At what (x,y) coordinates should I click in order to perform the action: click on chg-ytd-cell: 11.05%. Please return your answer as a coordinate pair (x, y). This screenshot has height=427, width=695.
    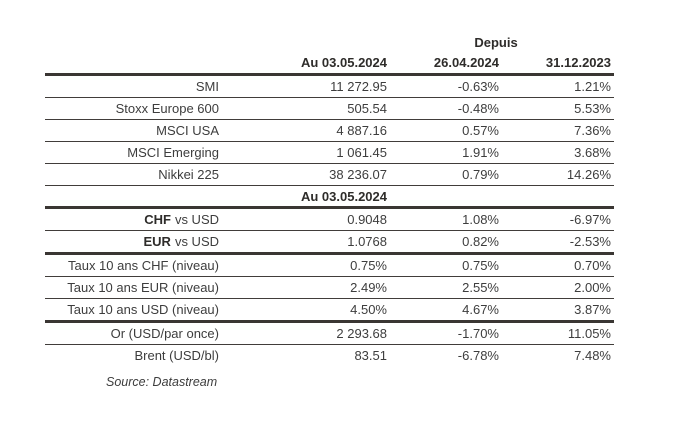
    Looking at the image, I should click on (558, 333).